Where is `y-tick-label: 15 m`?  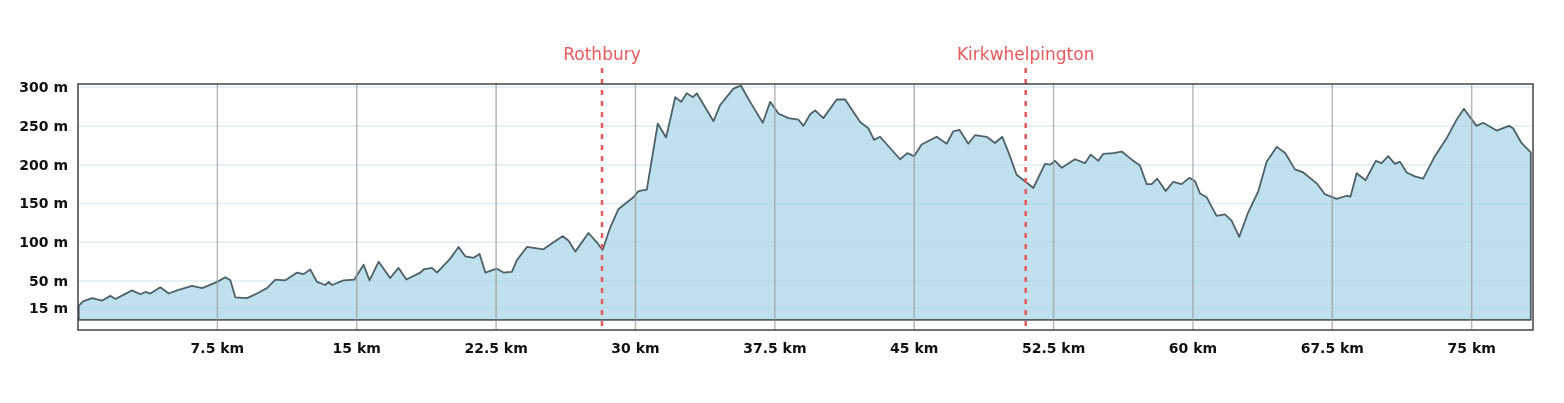
y-tick-label: 15 m is located at coordinates (48, 308).